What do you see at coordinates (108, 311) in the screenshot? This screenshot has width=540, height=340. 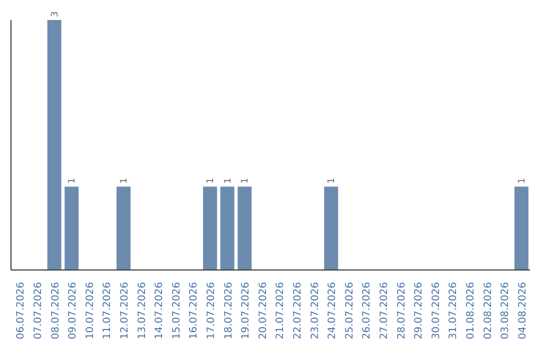 I see `x-tick-label: 11.07.2026` at bounding box center [108, 311].